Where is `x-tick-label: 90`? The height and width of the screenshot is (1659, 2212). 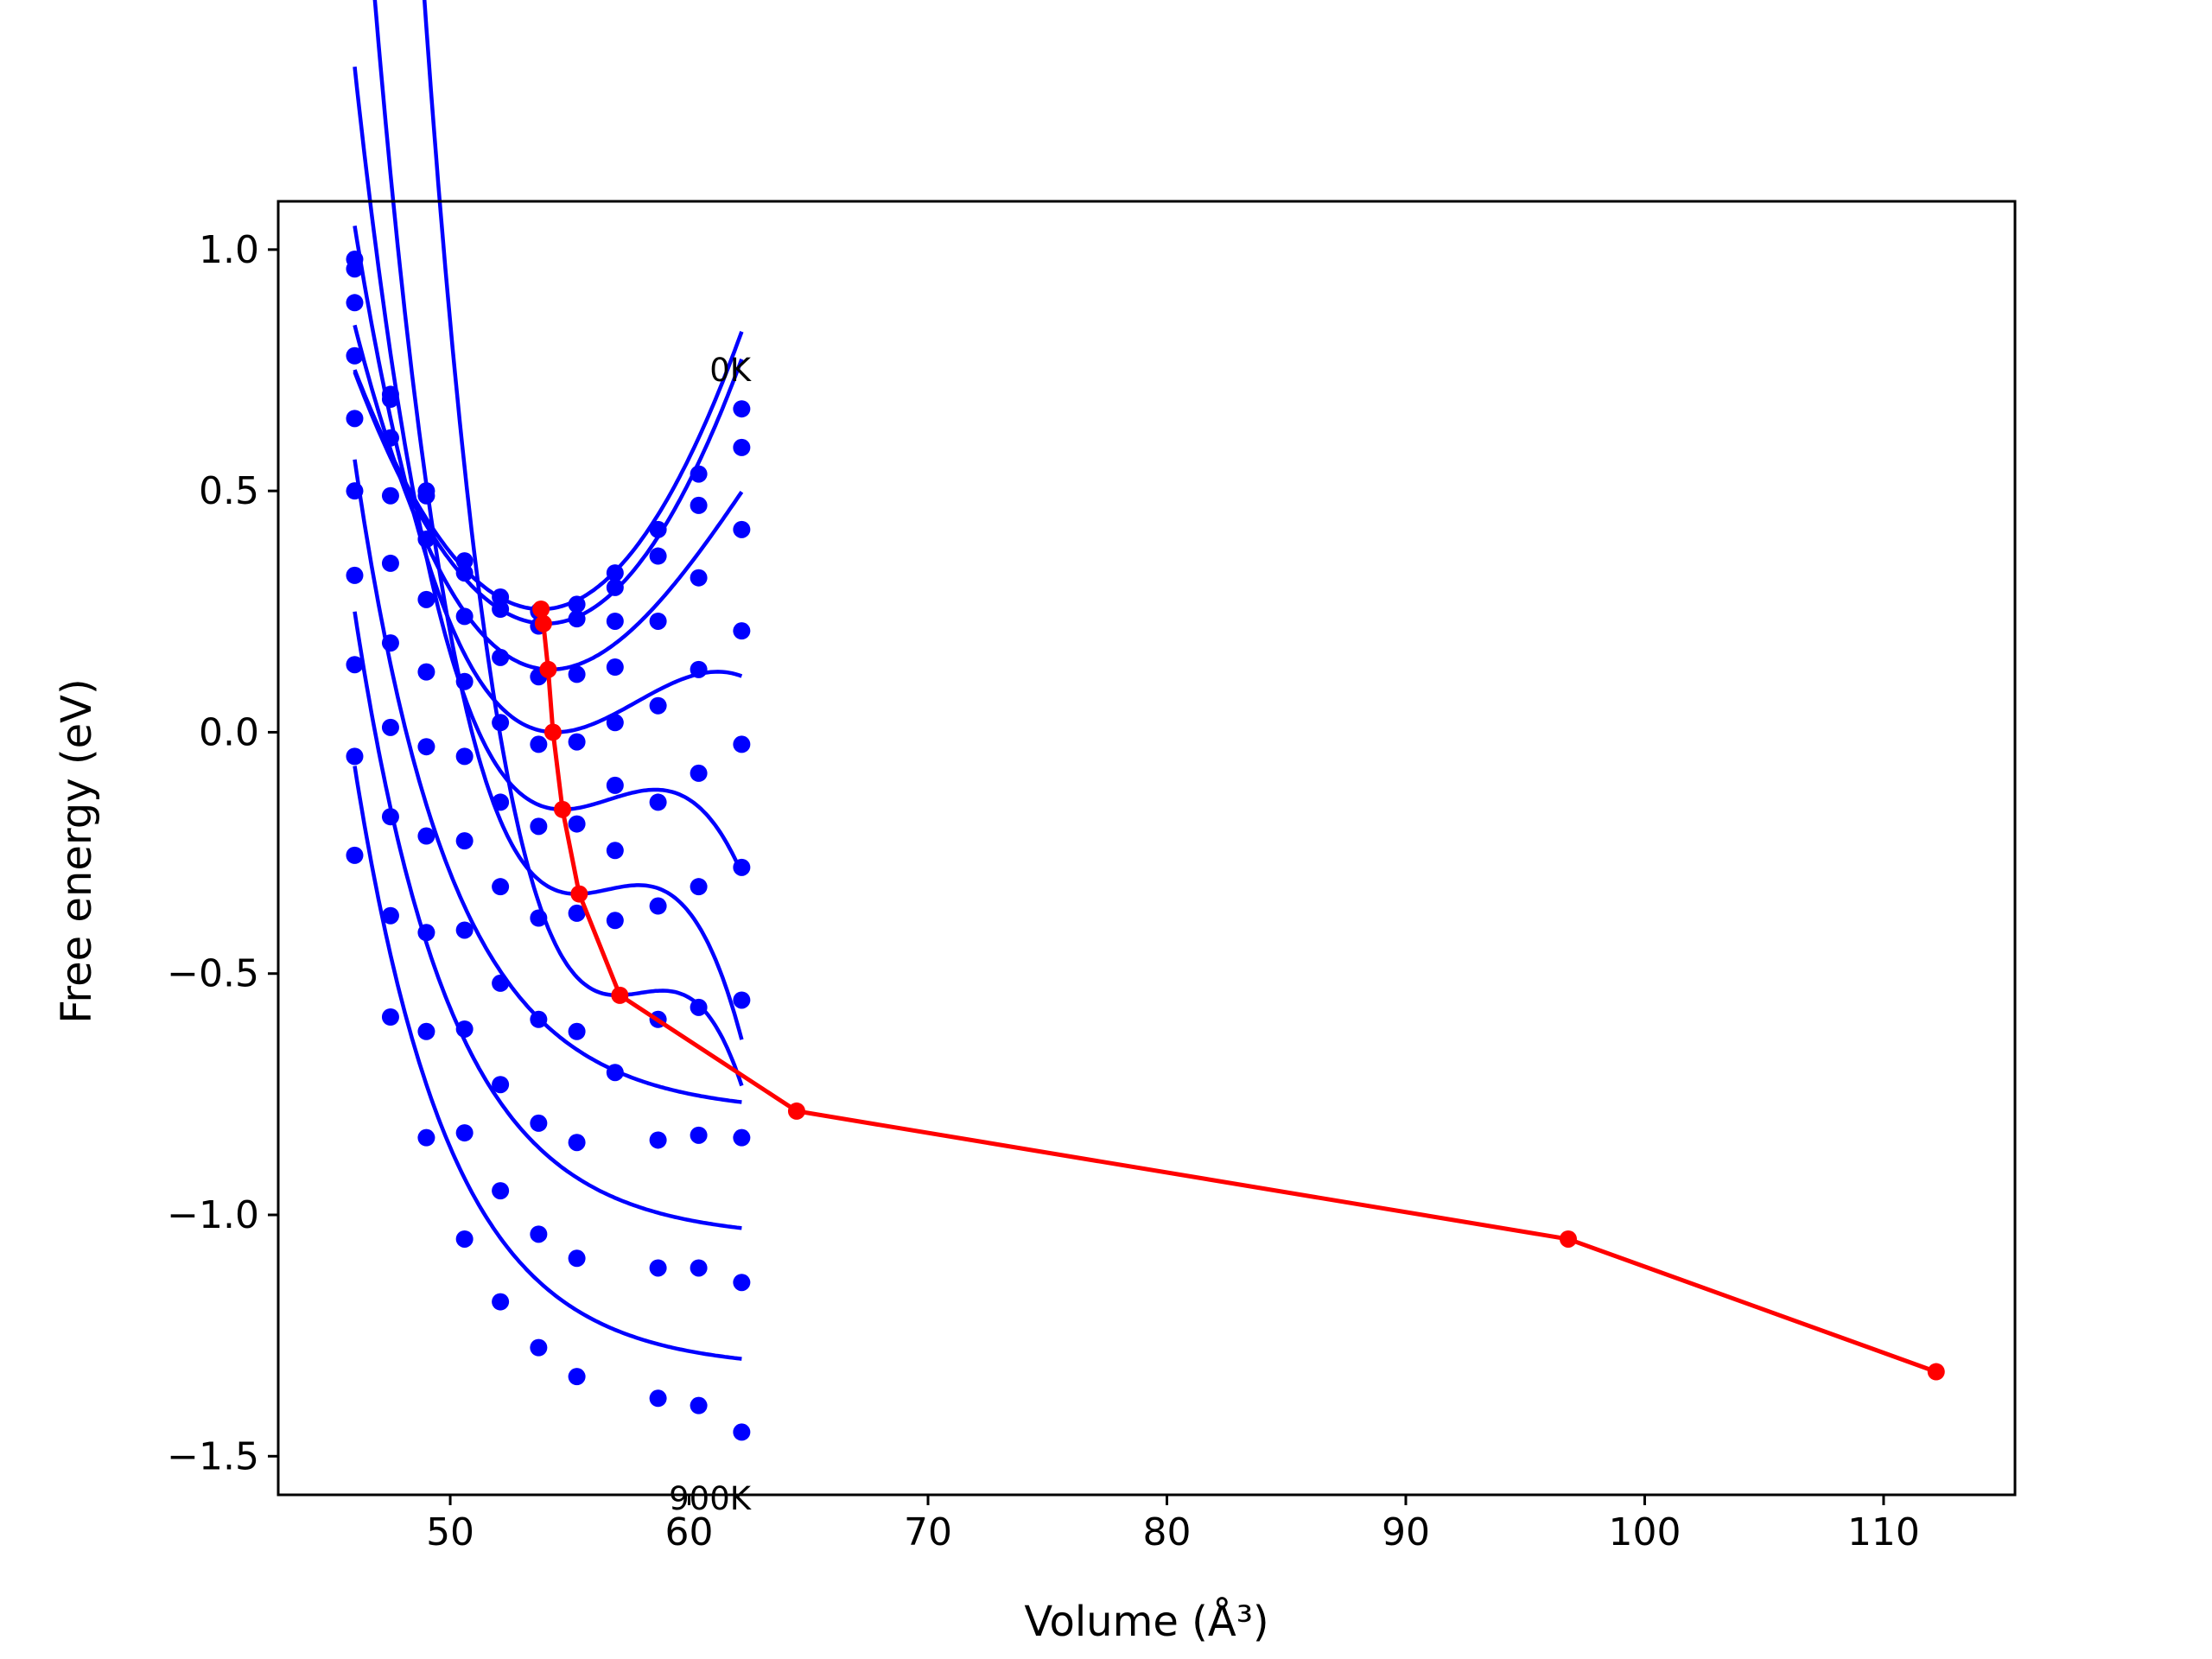
x-tick-label: 90 is located at coordinates (1406, 1532).